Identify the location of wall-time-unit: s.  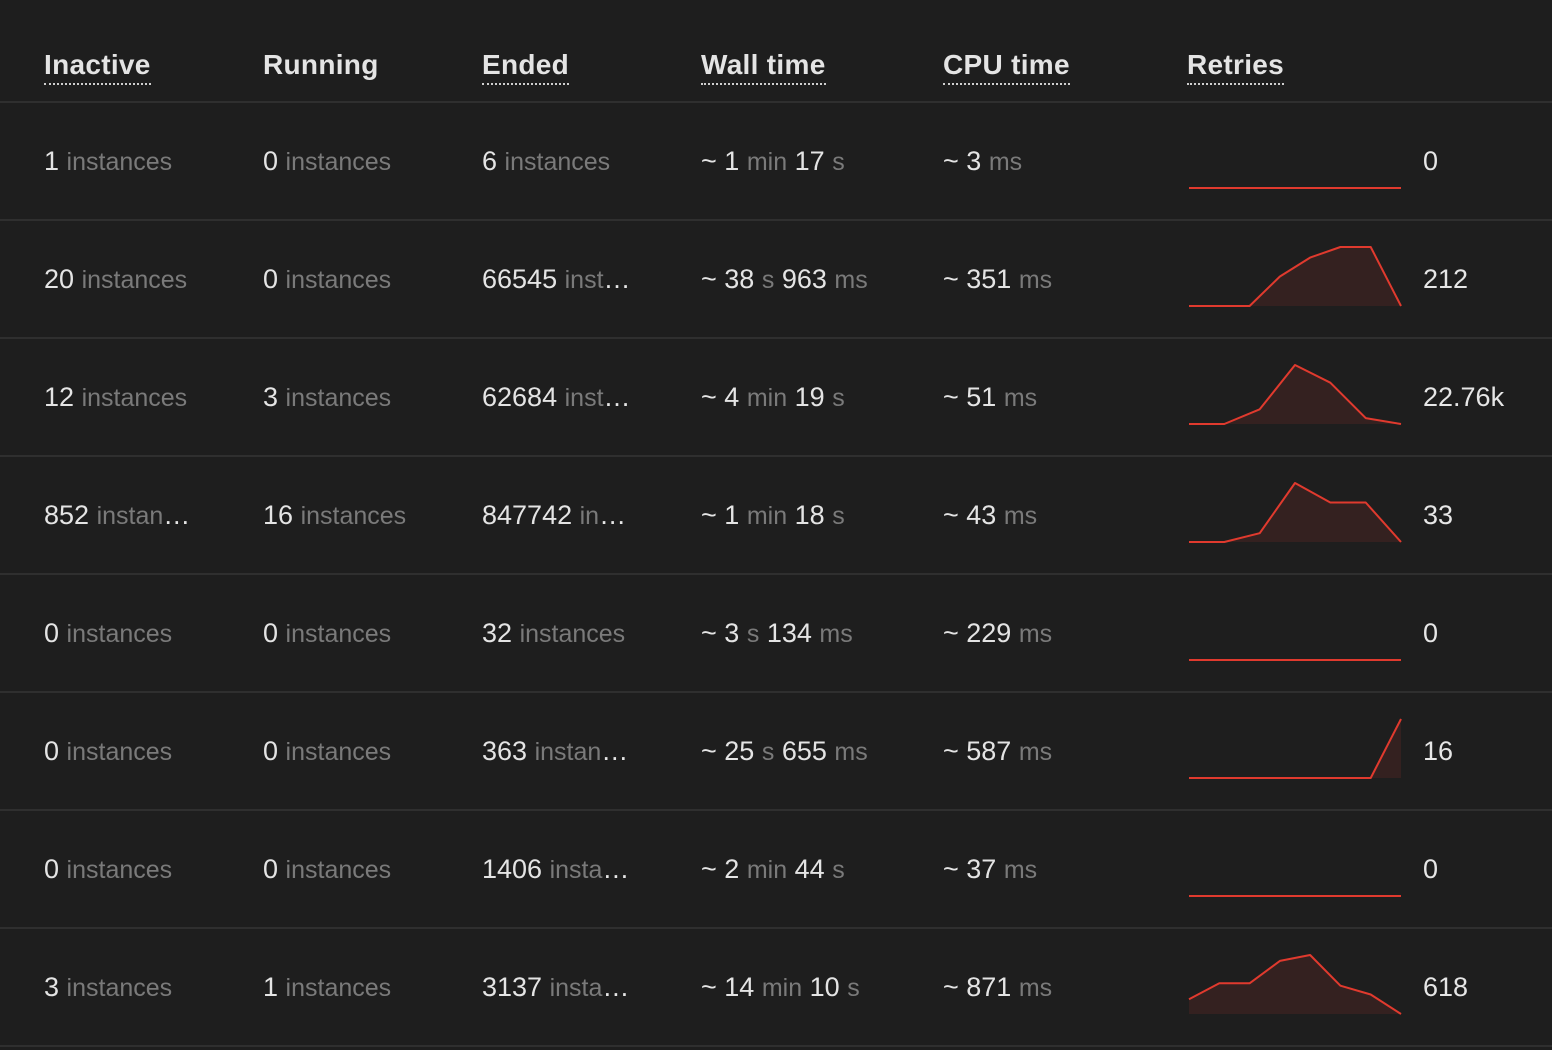
(753, 634).